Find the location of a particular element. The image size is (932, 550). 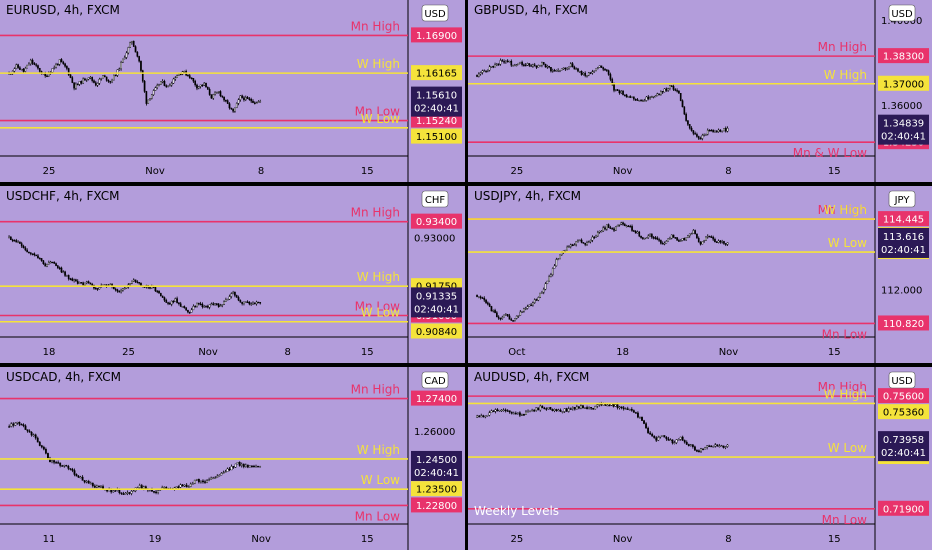

level-price-badge is located at coordinates (903, 508).